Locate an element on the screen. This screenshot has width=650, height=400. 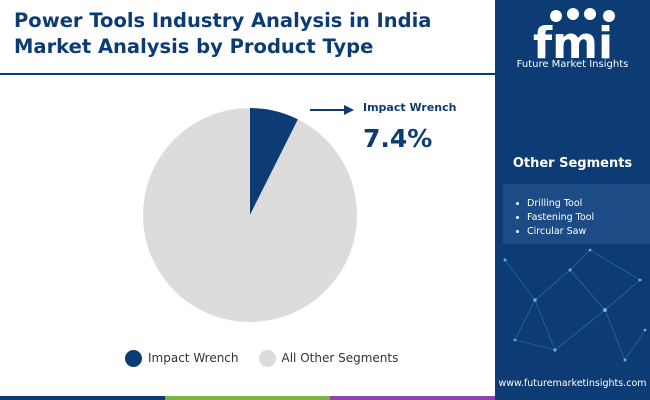
callout-label: Impact Wrench is located at coordinates (410, 107).